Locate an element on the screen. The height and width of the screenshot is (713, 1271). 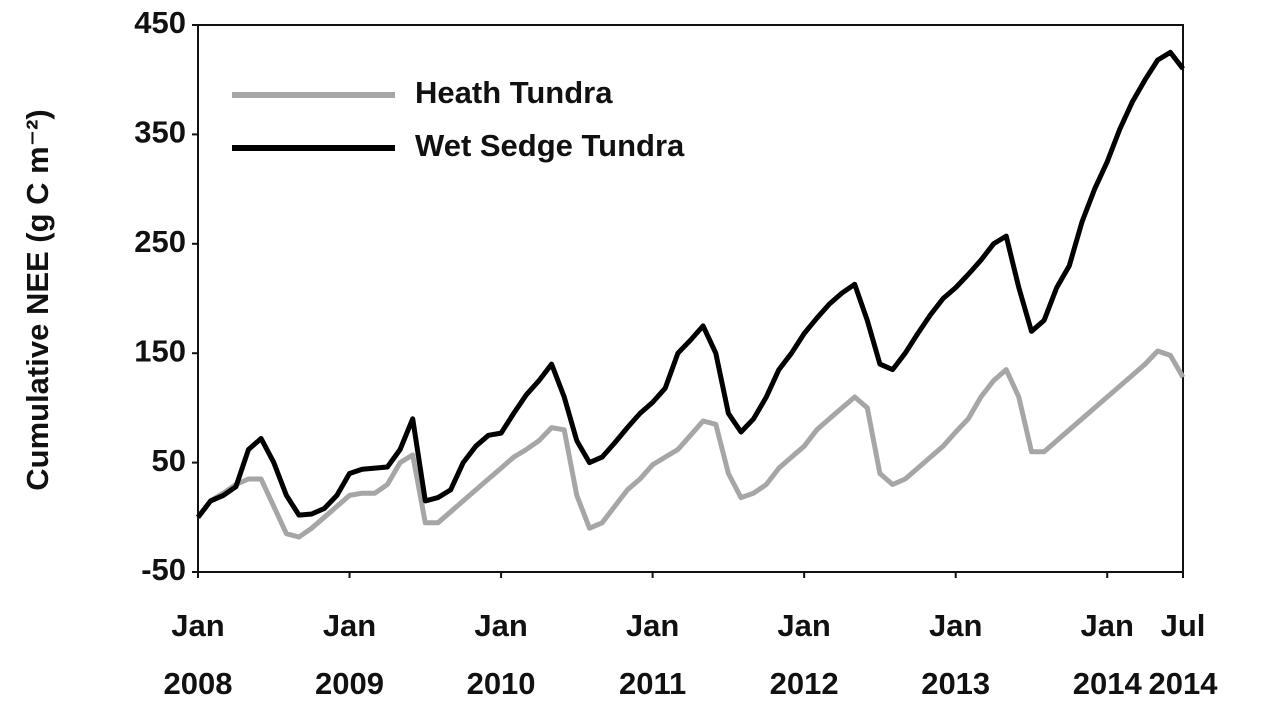
x-tick-label: Jan 2011 is located at coordinates (652, 654).